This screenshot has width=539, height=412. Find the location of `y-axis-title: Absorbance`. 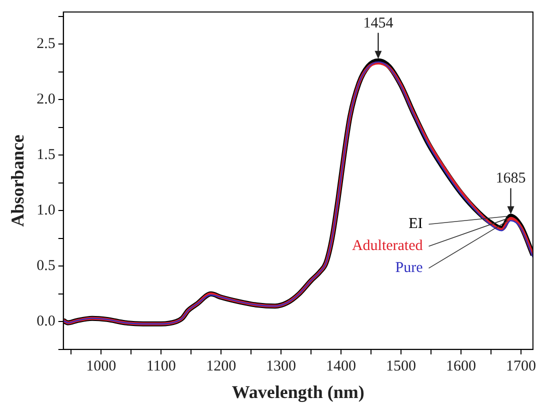

y-axis-title: Absorbance is located at coordinates (17, 180).